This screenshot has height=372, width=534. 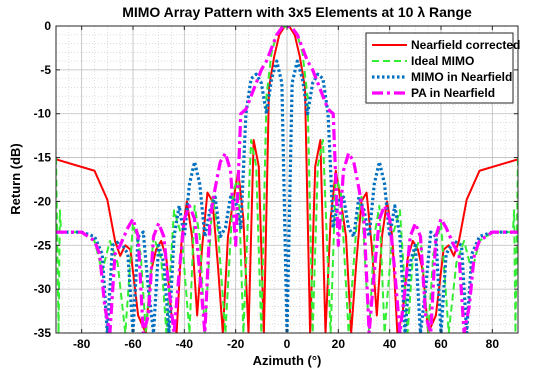 What do you see at coordinates (339, 344) in the screenshot?
I see `x-tick-label: 20` at bounding box center [339, 344].